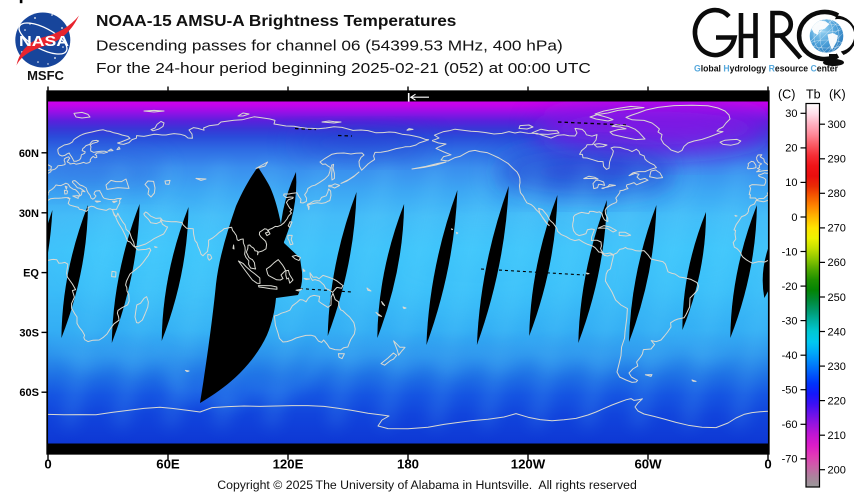 The image size is (854, 502). Describe the element at coordinates (837, 436) in the screenshot. I see `svg-text: 210` at that location.